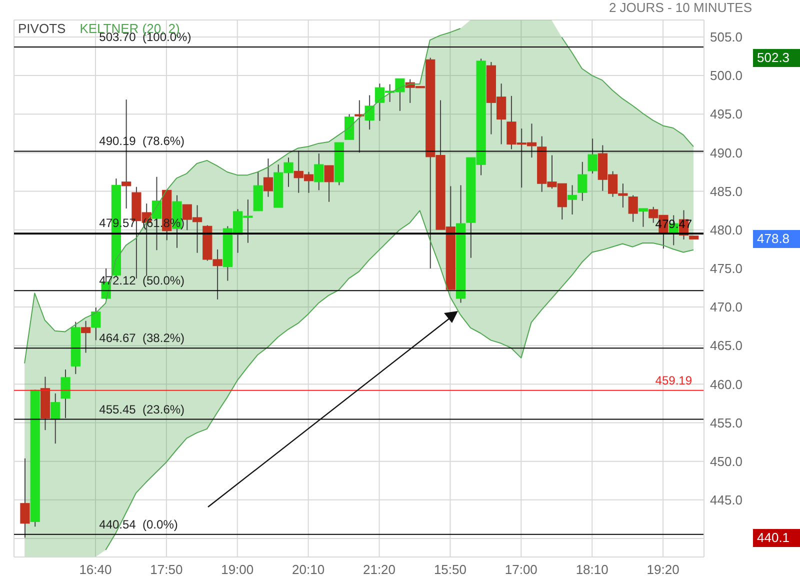 The width and height of the screenshot is (800, 580). I want to click on y-tick-label: 505.0, so click(726, 37).